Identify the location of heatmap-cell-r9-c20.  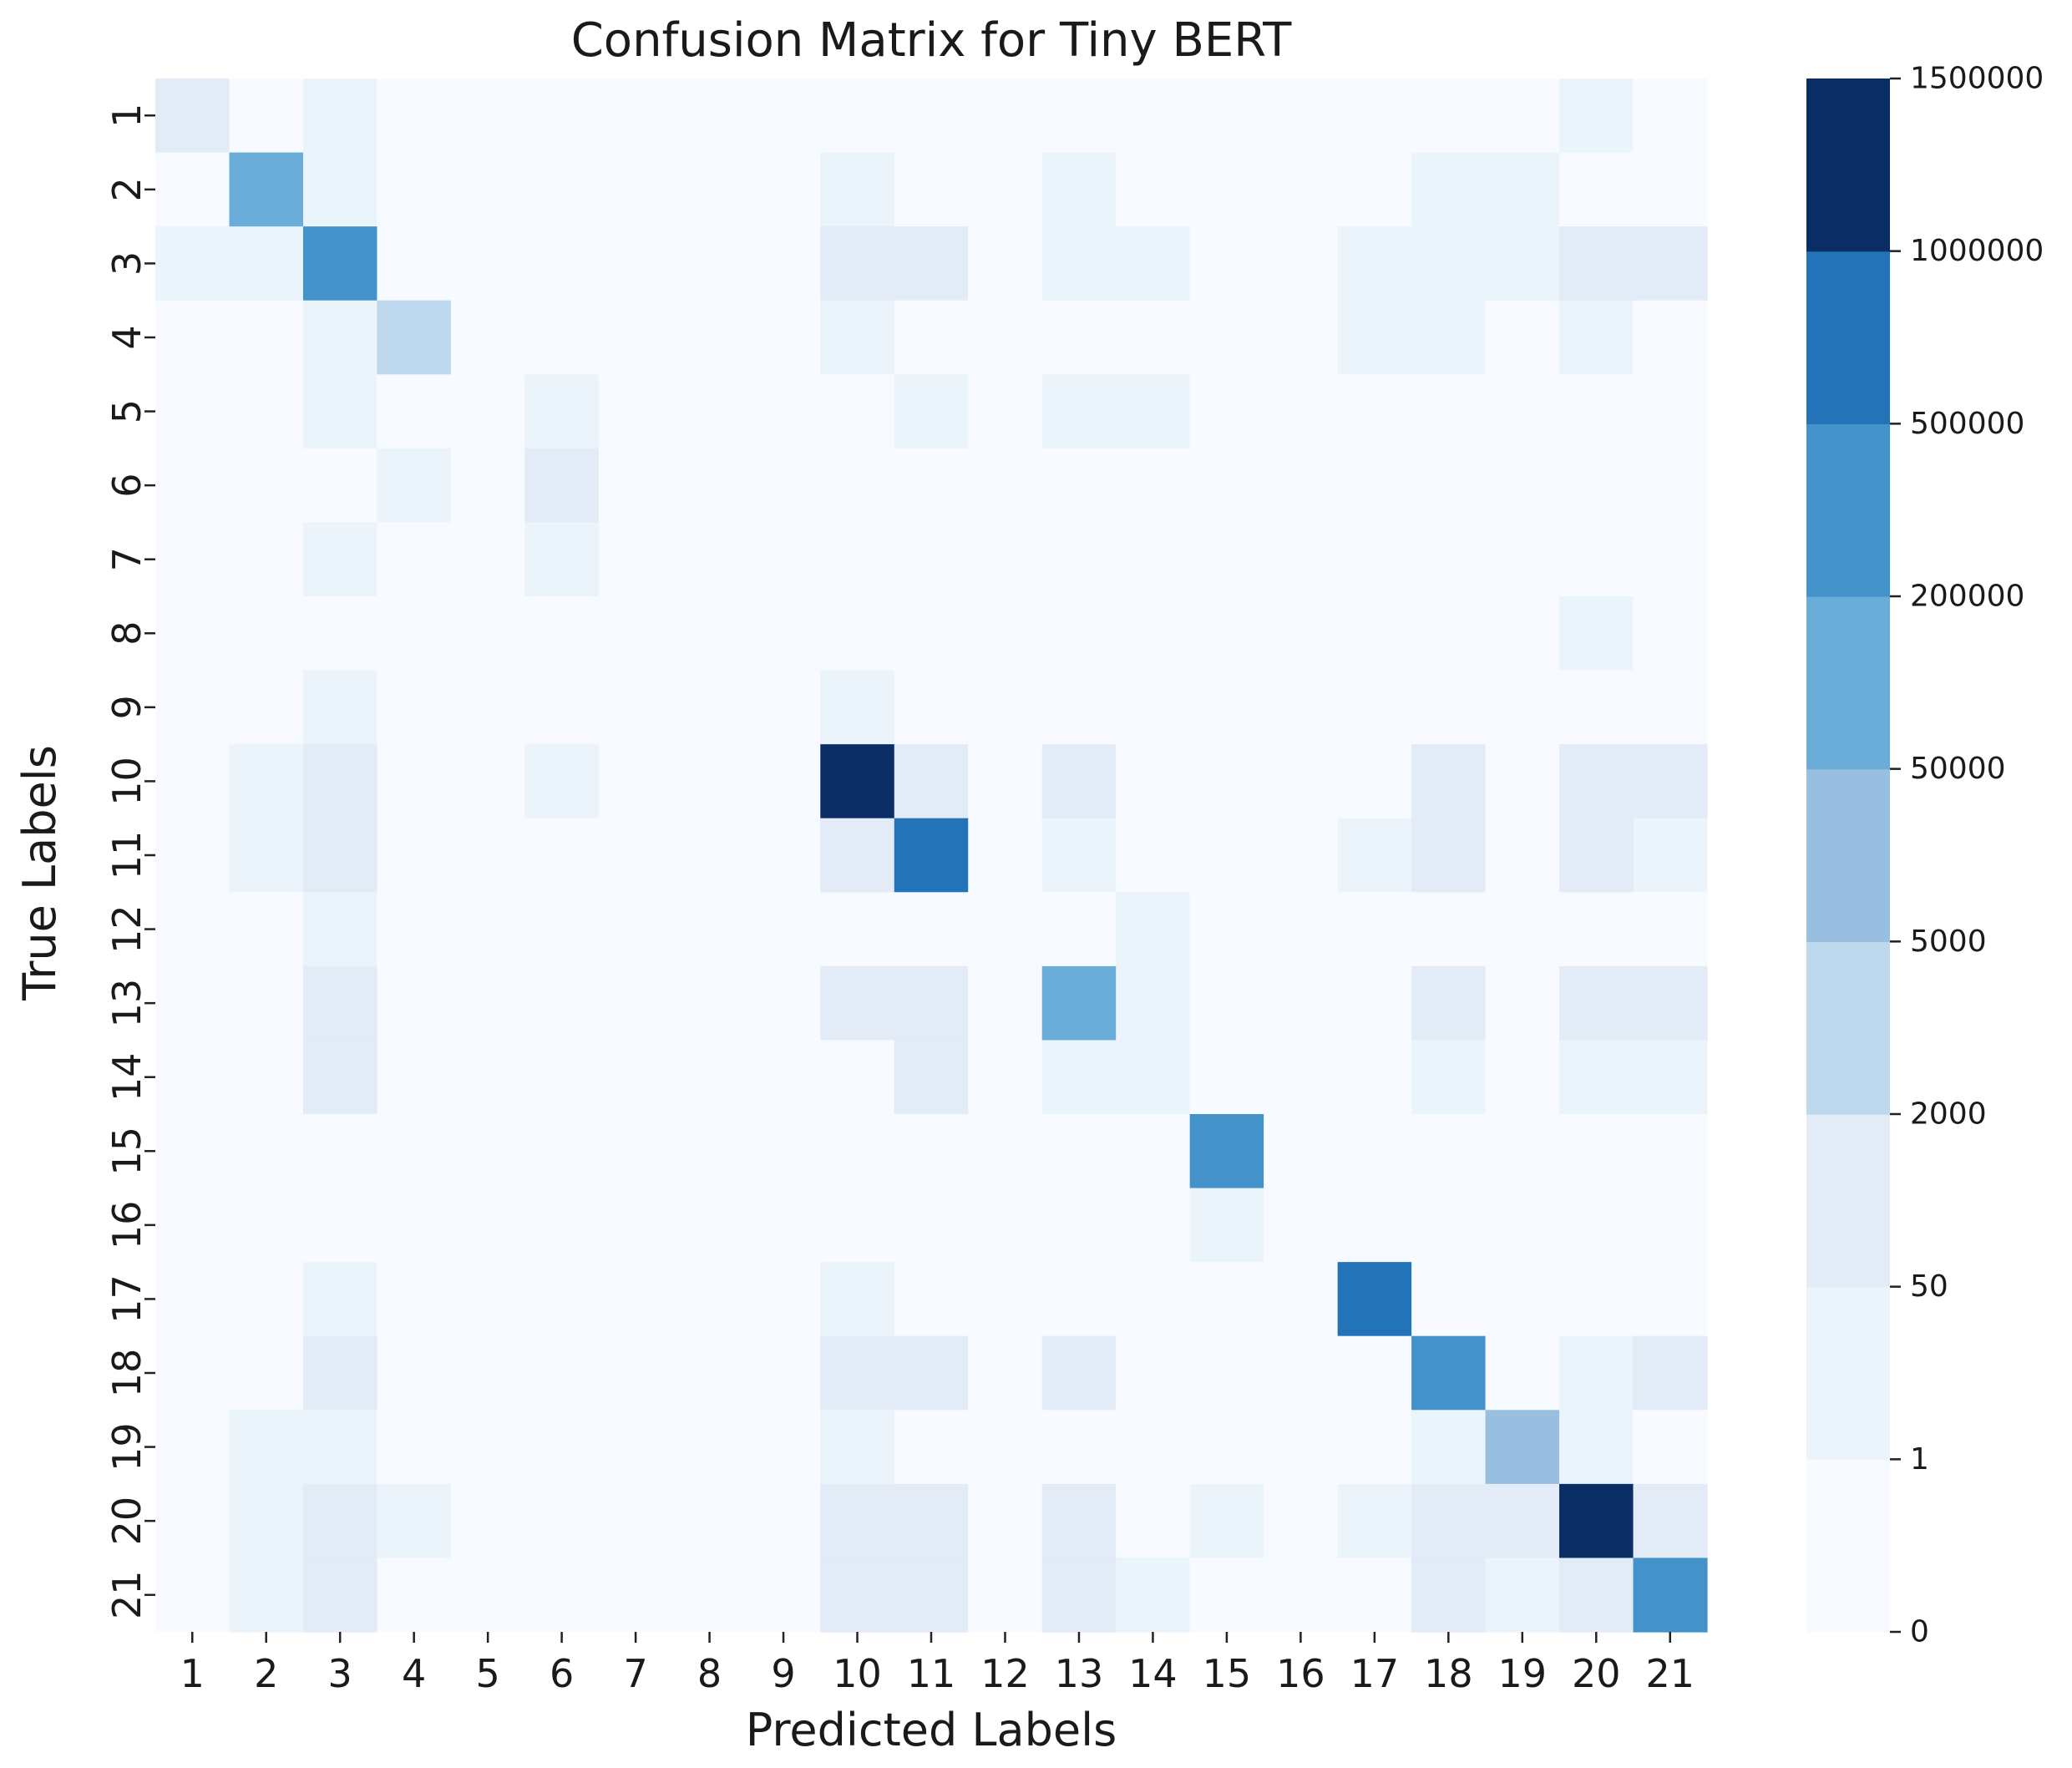
(1596, 707).